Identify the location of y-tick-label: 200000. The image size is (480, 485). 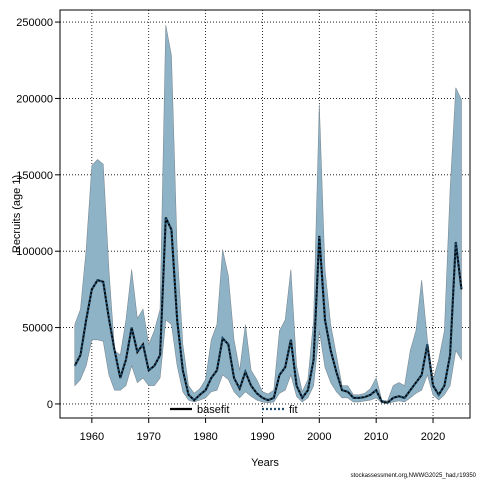
(34, 99).